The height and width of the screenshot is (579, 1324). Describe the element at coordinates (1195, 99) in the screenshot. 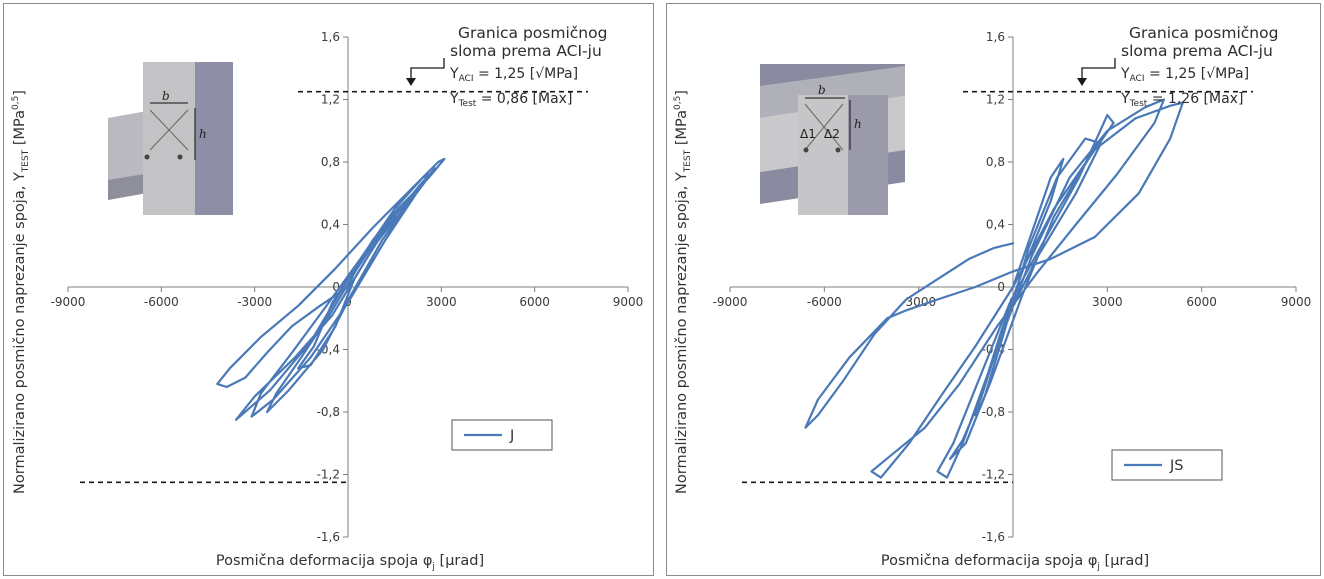

I see `test-value: = 1,26 [Max]` at that location.